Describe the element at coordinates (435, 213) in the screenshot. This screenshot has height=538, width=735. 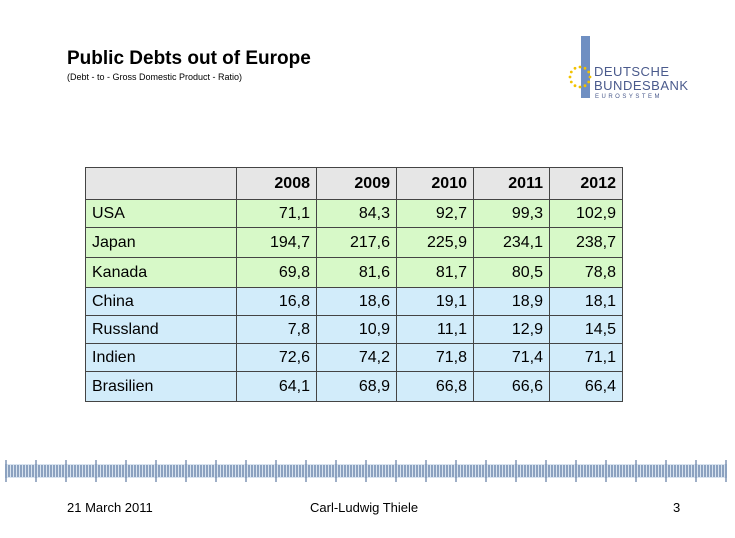
I see `value-cell: 92,7` at that location.